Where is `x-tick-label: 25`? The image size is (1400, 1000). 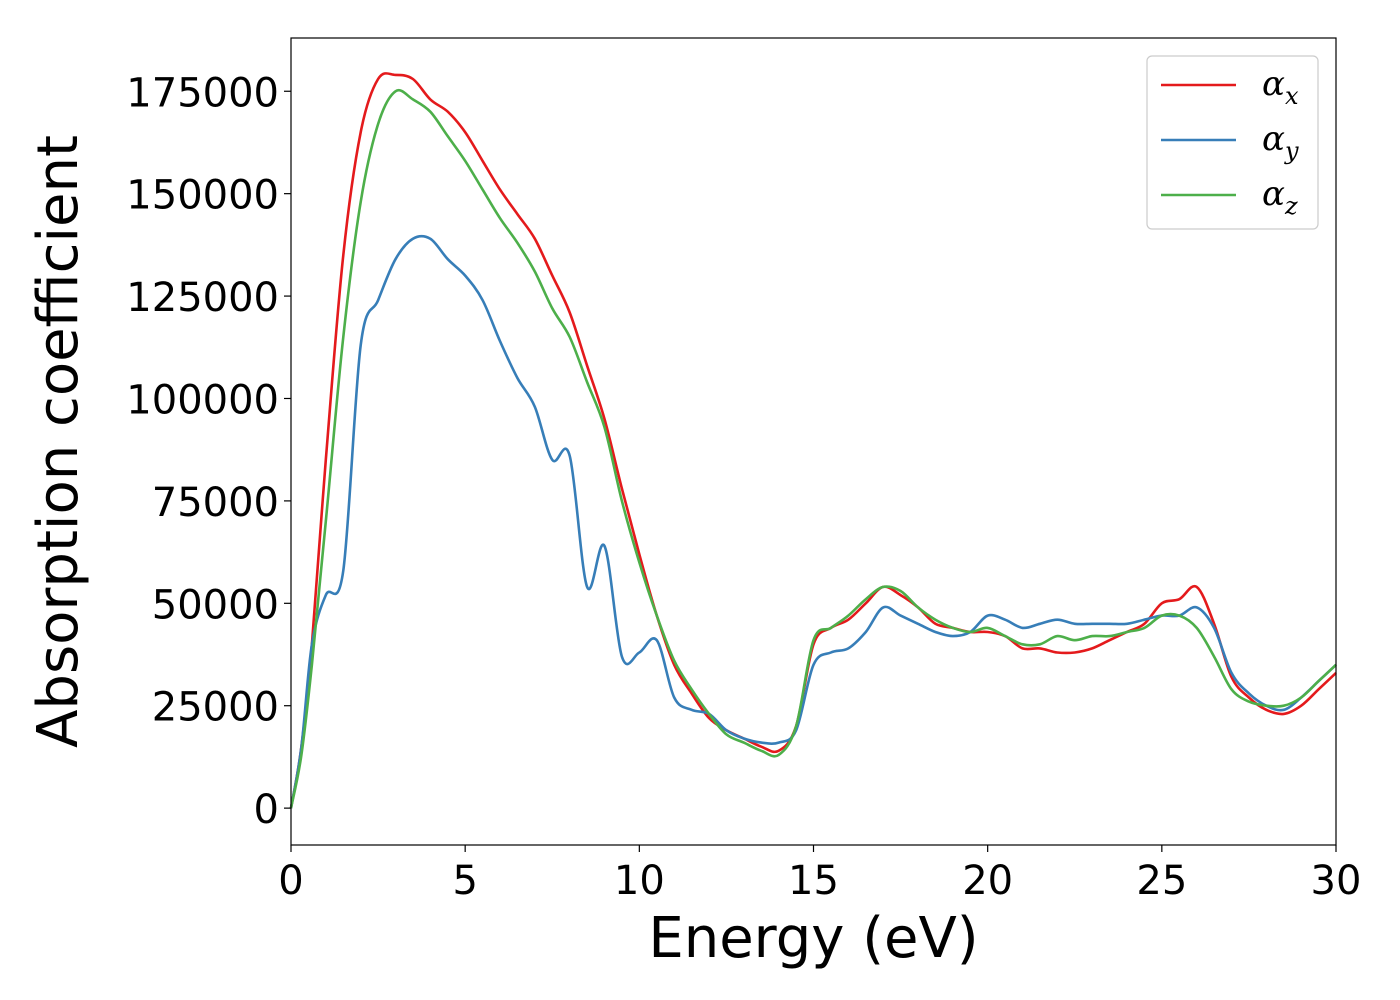
x-tick-label: 25 is located at coordinates (1161, 881).